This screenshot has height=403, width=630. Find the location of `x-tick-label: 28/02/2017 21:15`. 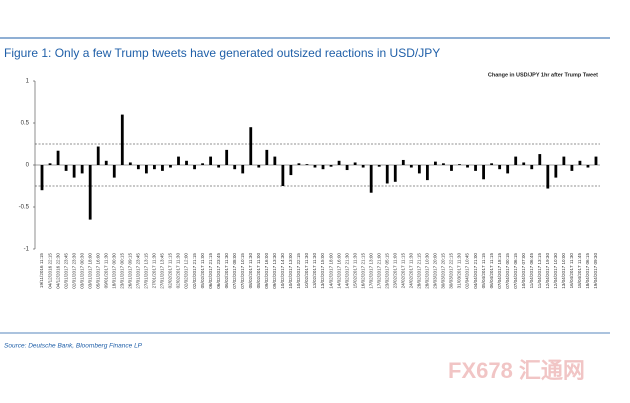

x-tick-label: 28/02/2017 21:15 is located at coordinates (419, 271).